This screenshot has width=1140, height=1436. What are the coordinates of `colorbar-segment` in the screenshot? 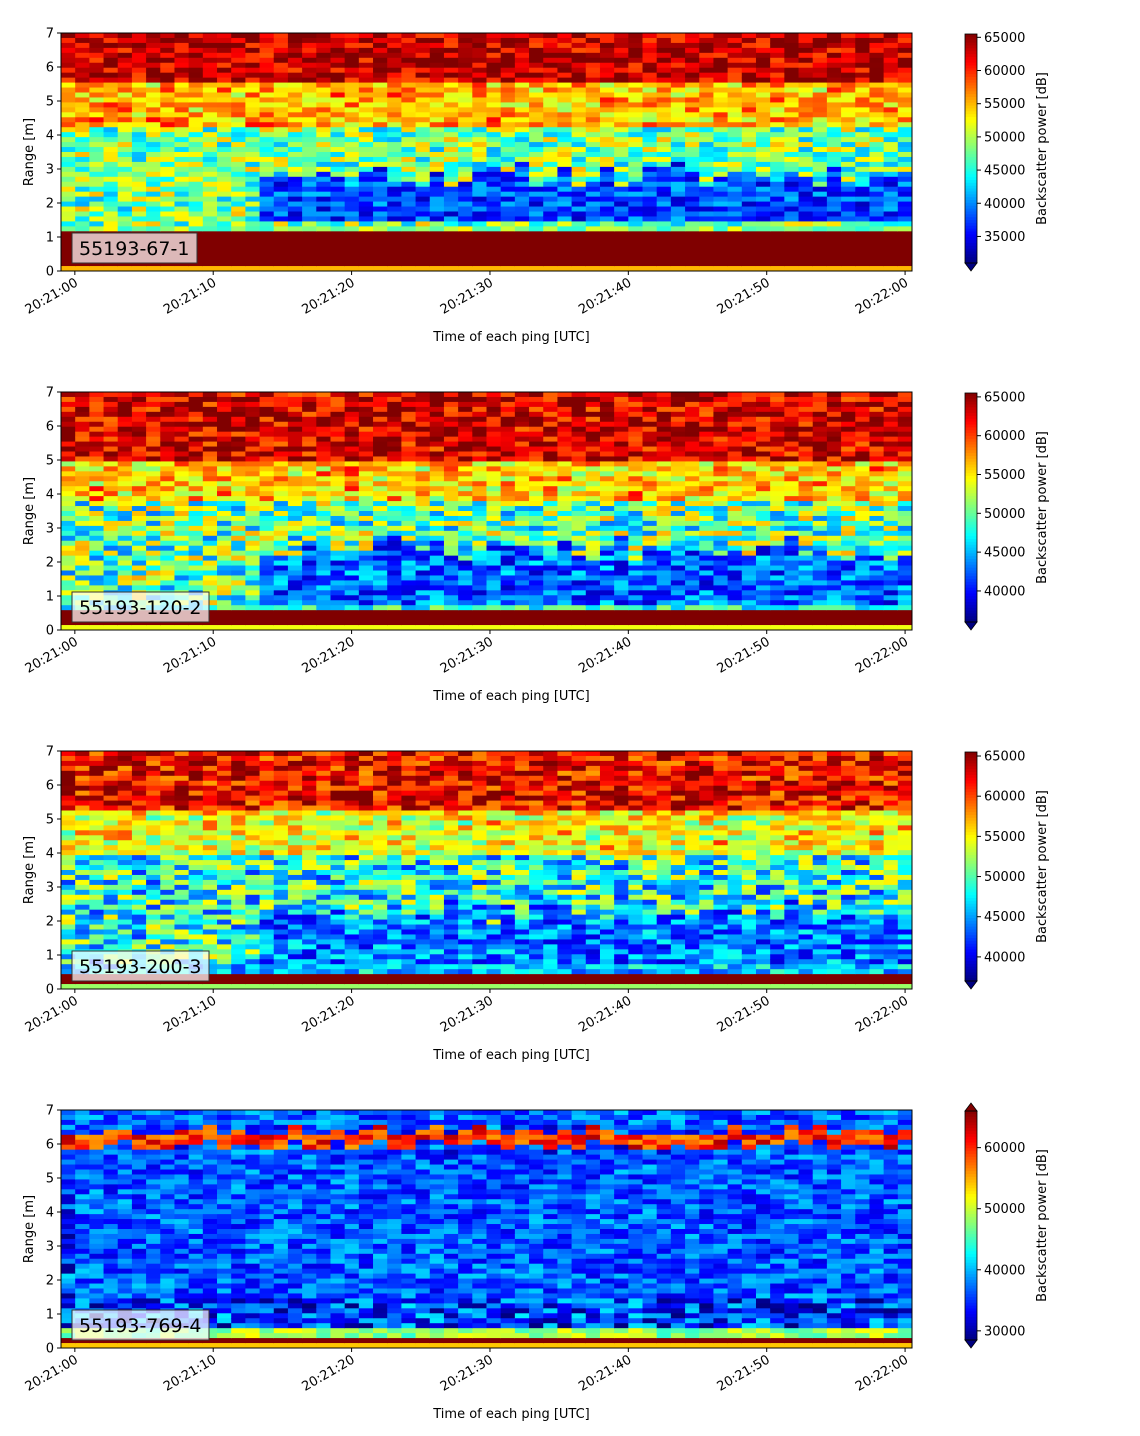 It's located at (971, 98).